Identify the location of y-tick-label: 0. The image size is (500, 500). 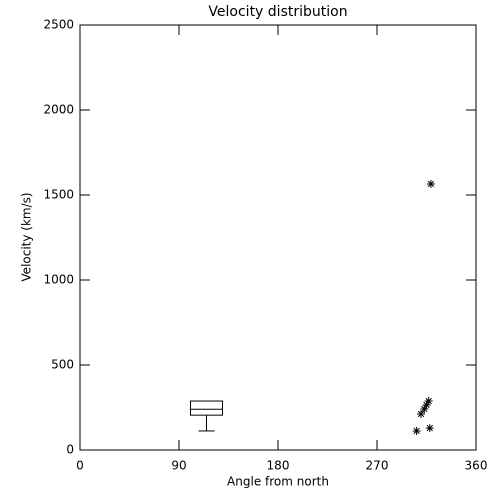
(70, 450).